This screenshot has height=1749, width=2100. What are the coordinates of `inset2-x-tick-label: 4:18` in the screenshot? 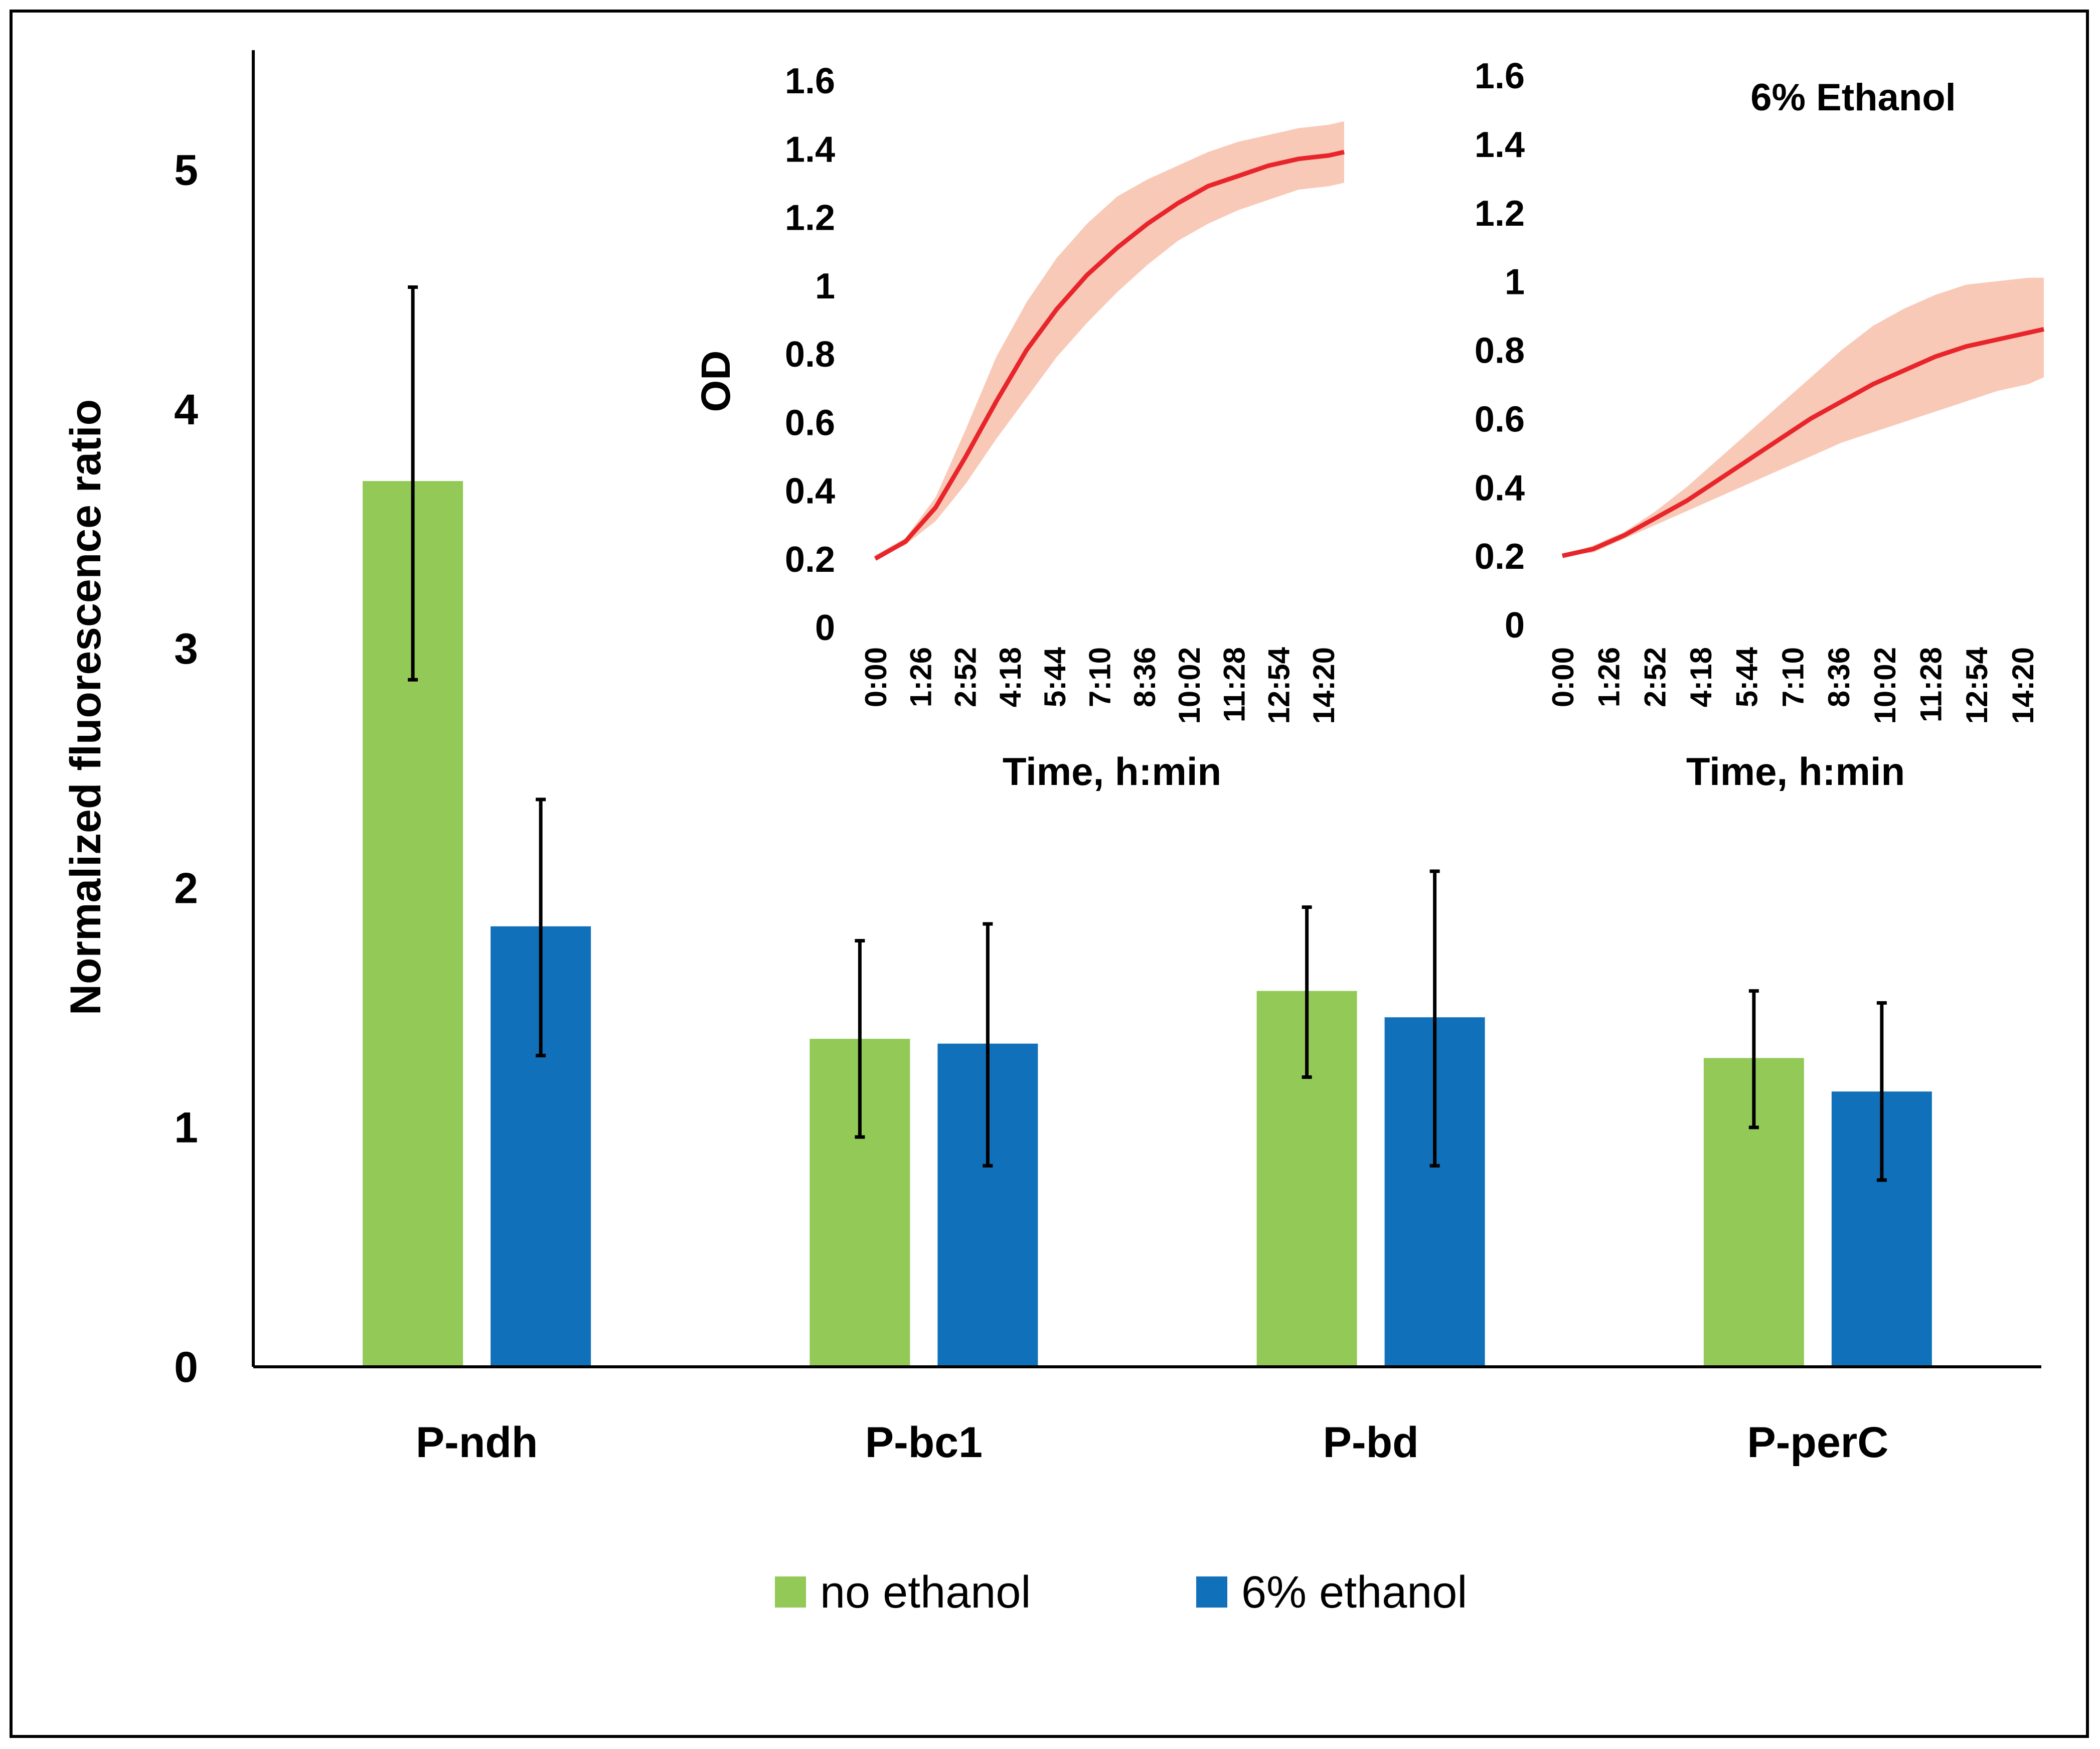 It's located at (1701, 677).